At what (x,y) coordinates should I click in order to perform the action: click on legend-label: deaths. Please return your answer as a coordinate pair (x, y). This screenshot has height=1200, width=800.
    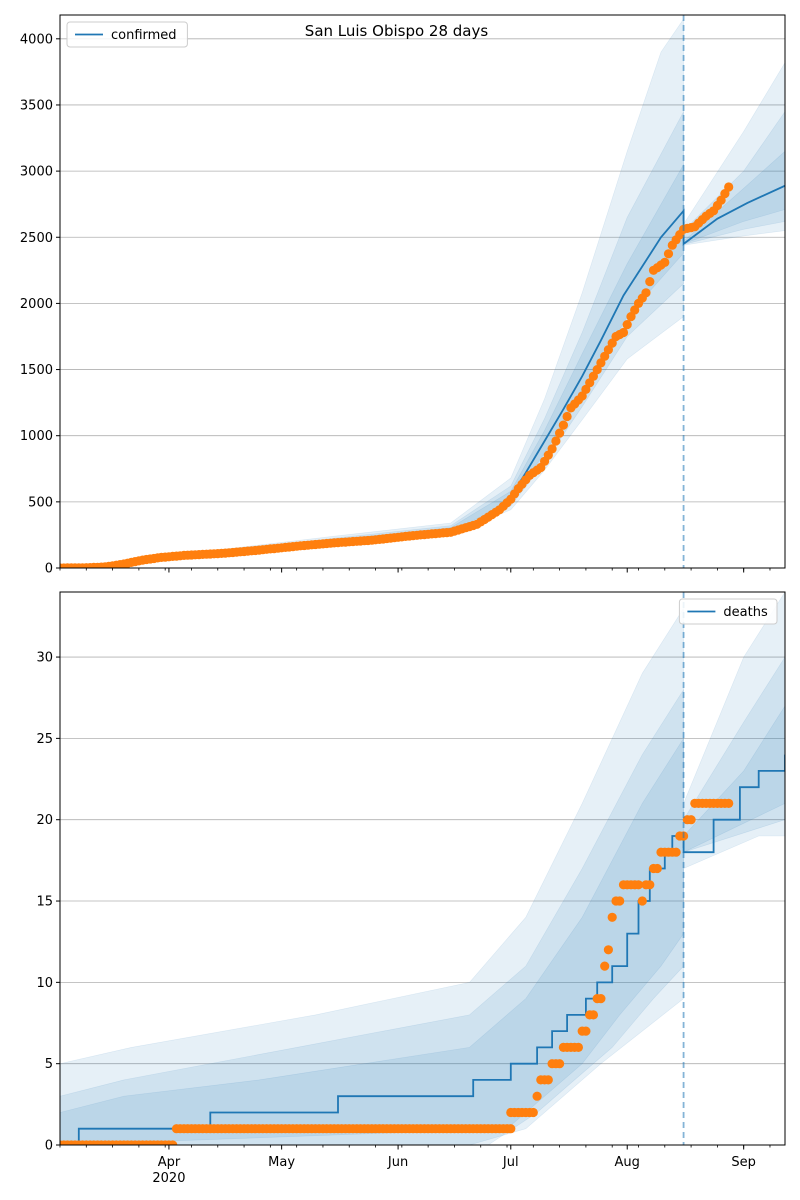
    Looking at the image, I should click on (745, 612).